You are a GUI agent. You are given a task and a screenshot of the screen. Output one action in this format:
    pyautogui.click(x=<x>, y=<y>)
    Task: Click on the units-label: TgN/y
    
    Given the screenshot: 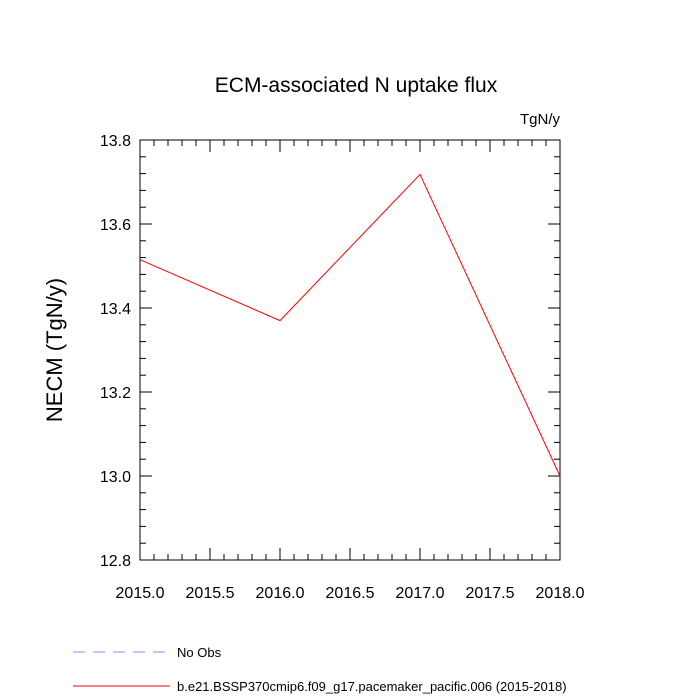 What is the action you would take?
    pyautogui.click(x=540, y=119)
    